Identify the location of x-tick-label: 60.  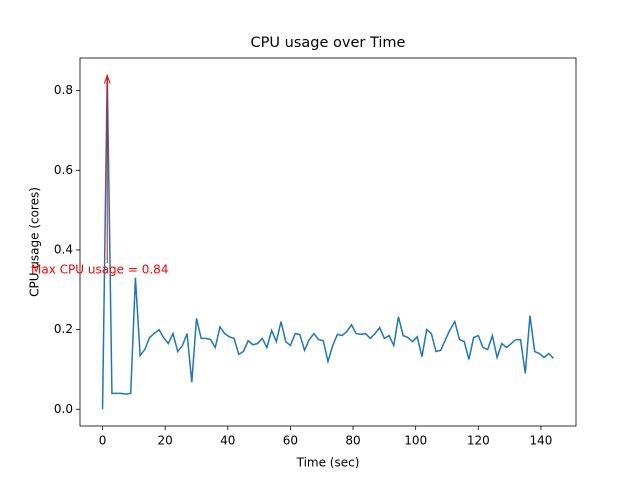
(290, 441).